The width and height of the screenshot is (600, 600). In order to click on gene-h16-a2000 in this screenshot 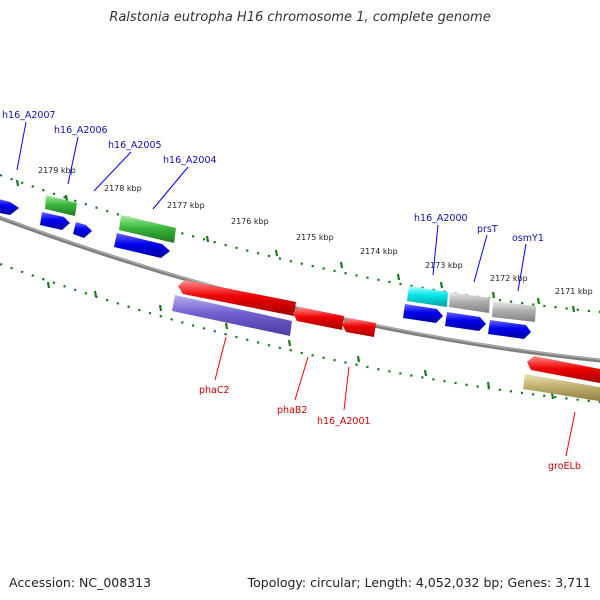, I will do `click(423, 313)`.